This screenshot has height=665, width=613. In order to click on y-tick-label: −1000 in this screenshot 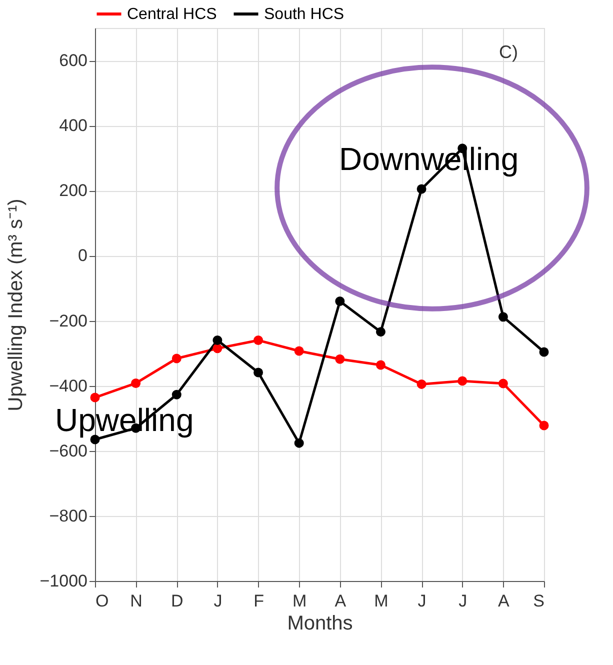, I will do `click(64, 581)`.